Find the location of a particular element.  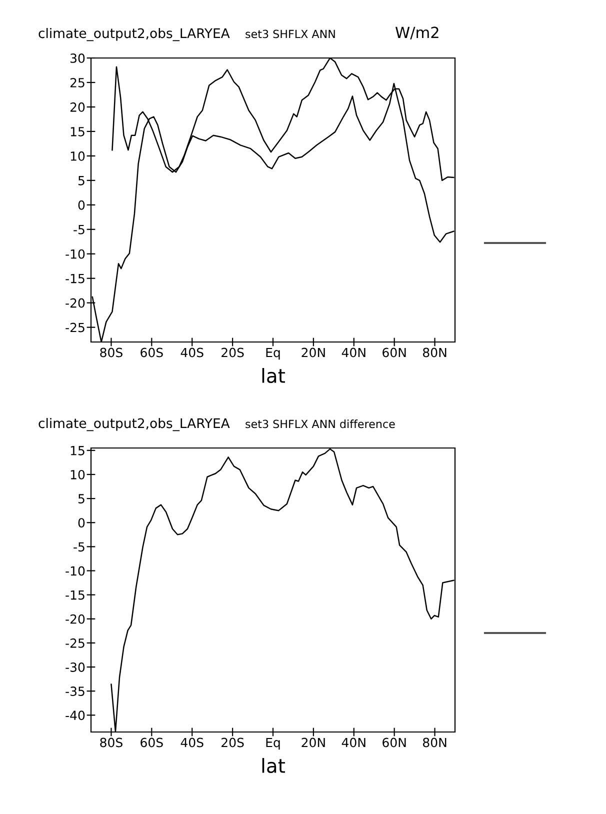

y-tick-label: 30 is located at coordinates (77, 58).